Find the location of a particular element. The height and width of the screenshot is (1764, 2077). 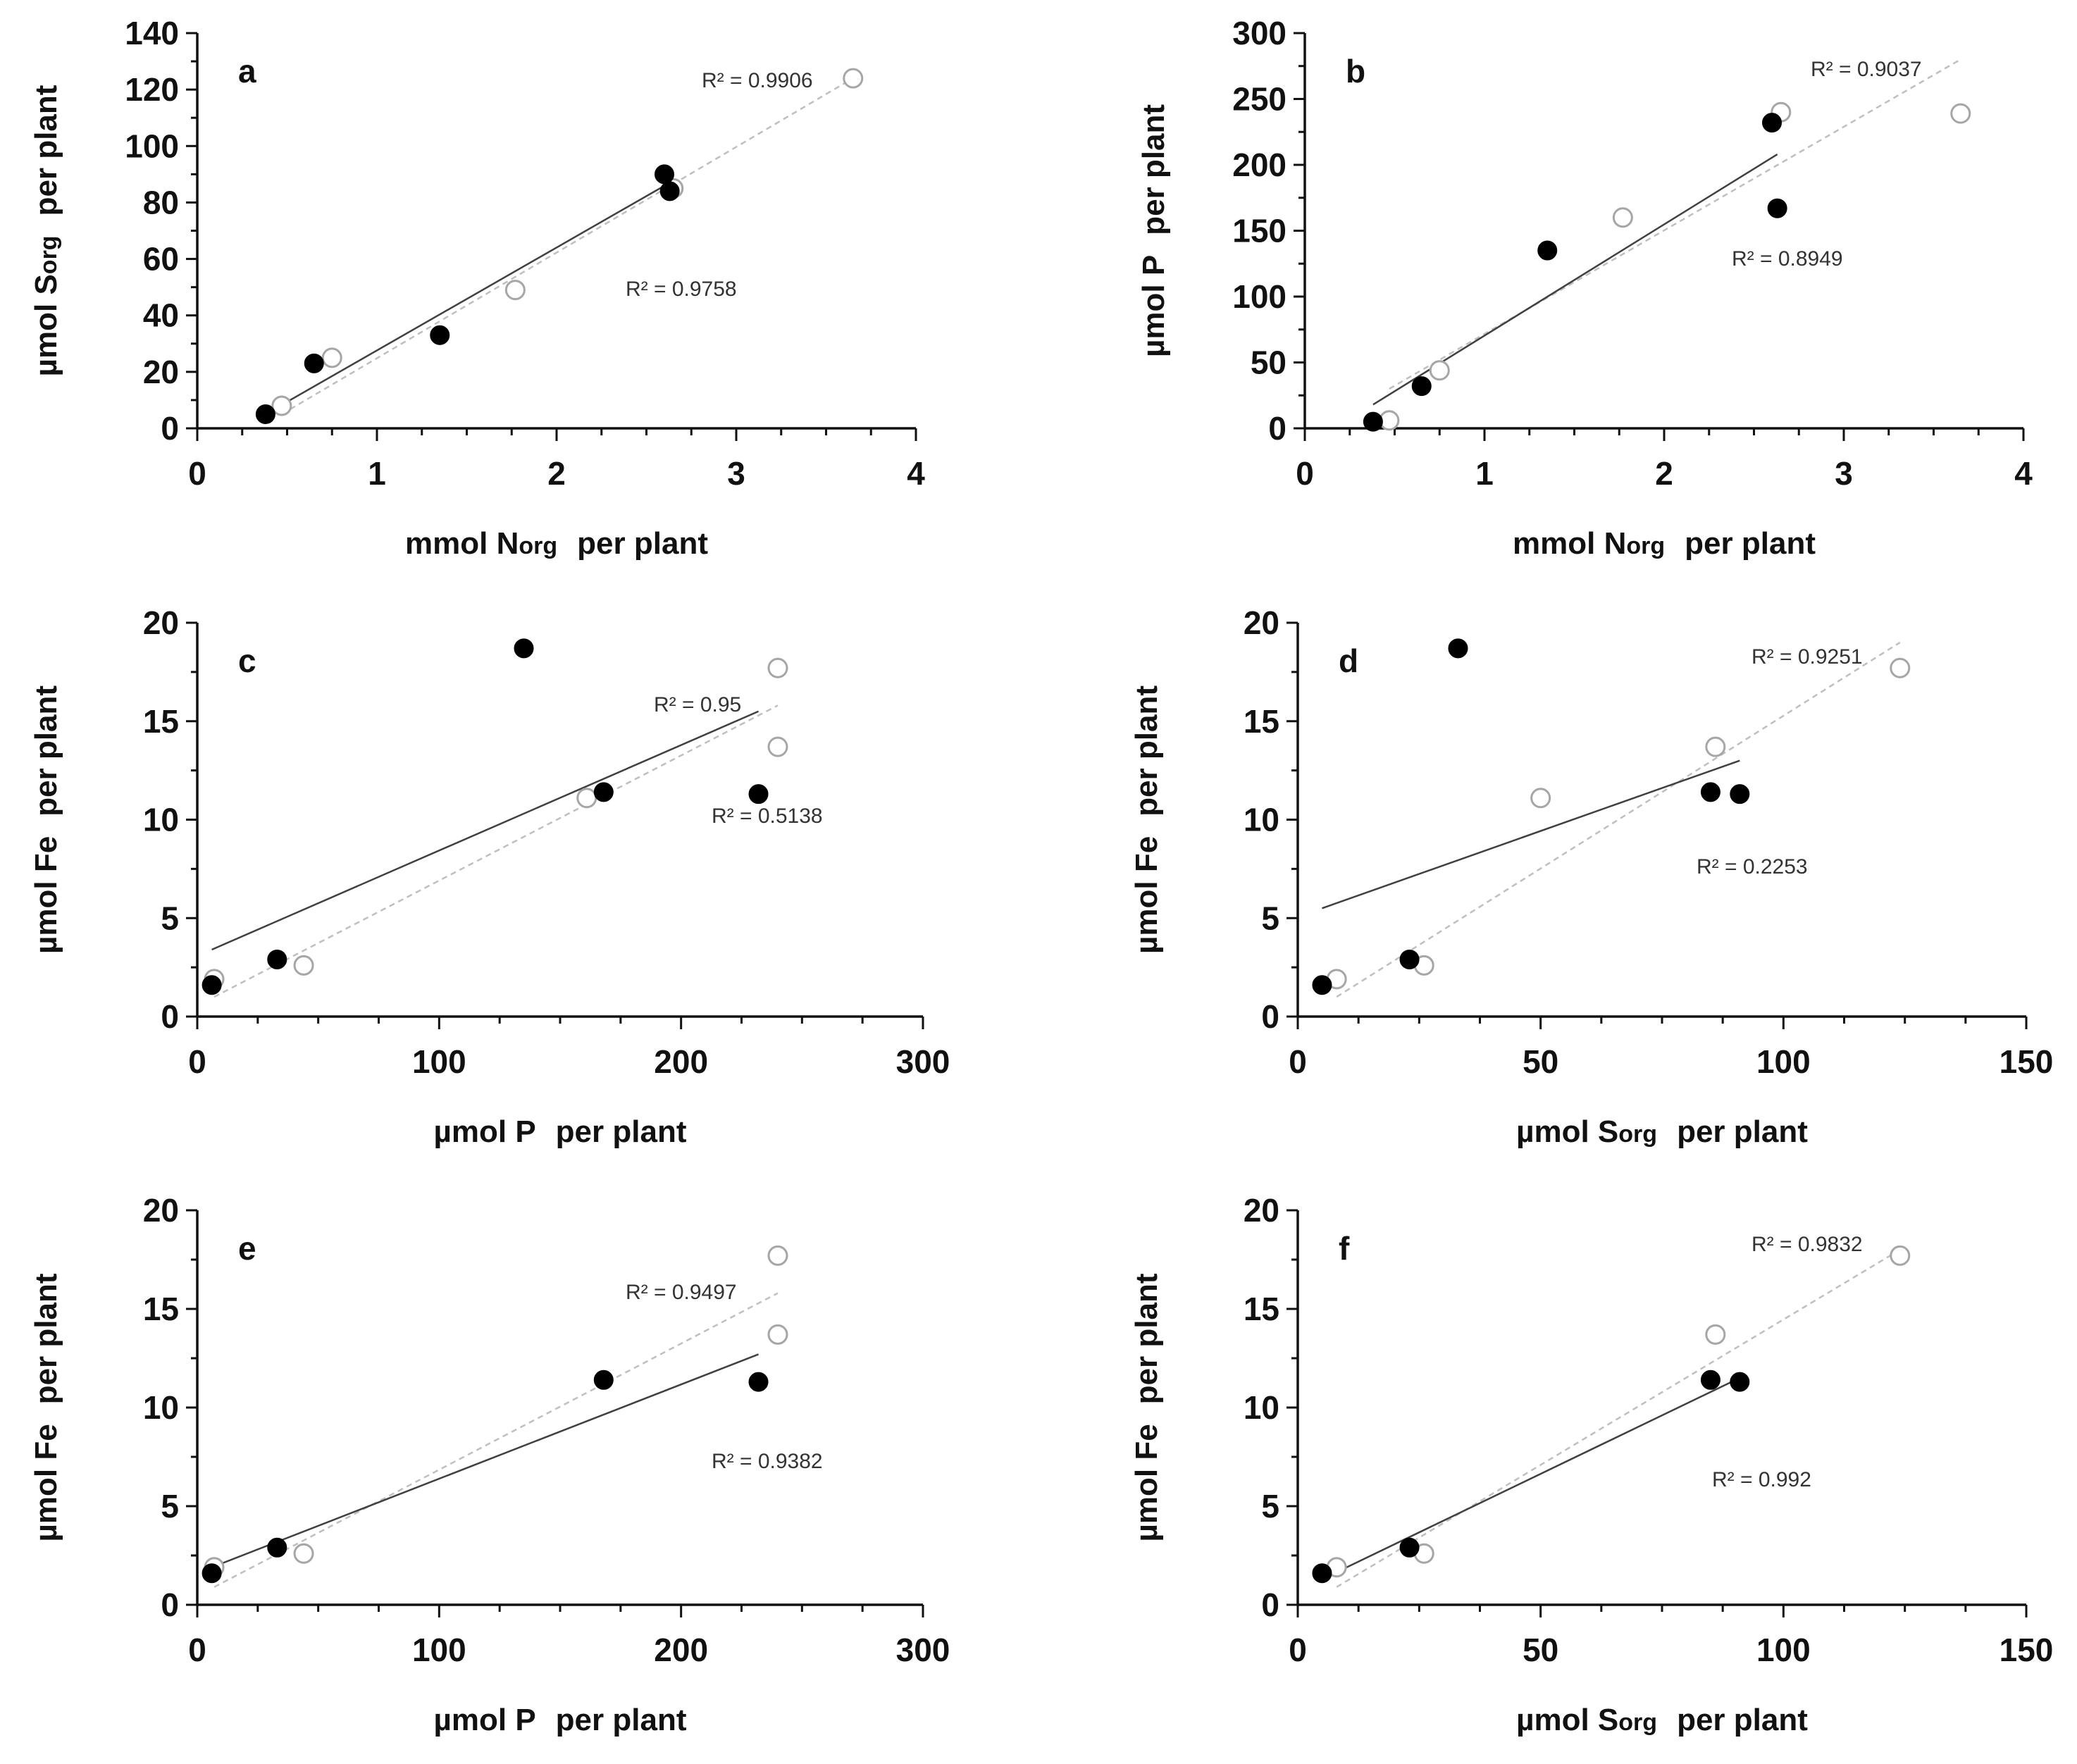

r2-label-open: R² = 0.9497 is located at coordinates (682, 1292).